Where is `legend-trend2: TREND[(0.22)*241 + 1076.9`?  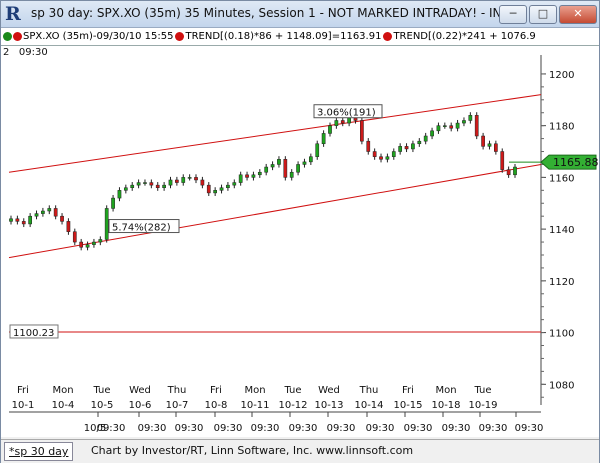
legend-trend2: TREND[(0.22)*241 + 1076.9 is located at coordinates (464, 36).